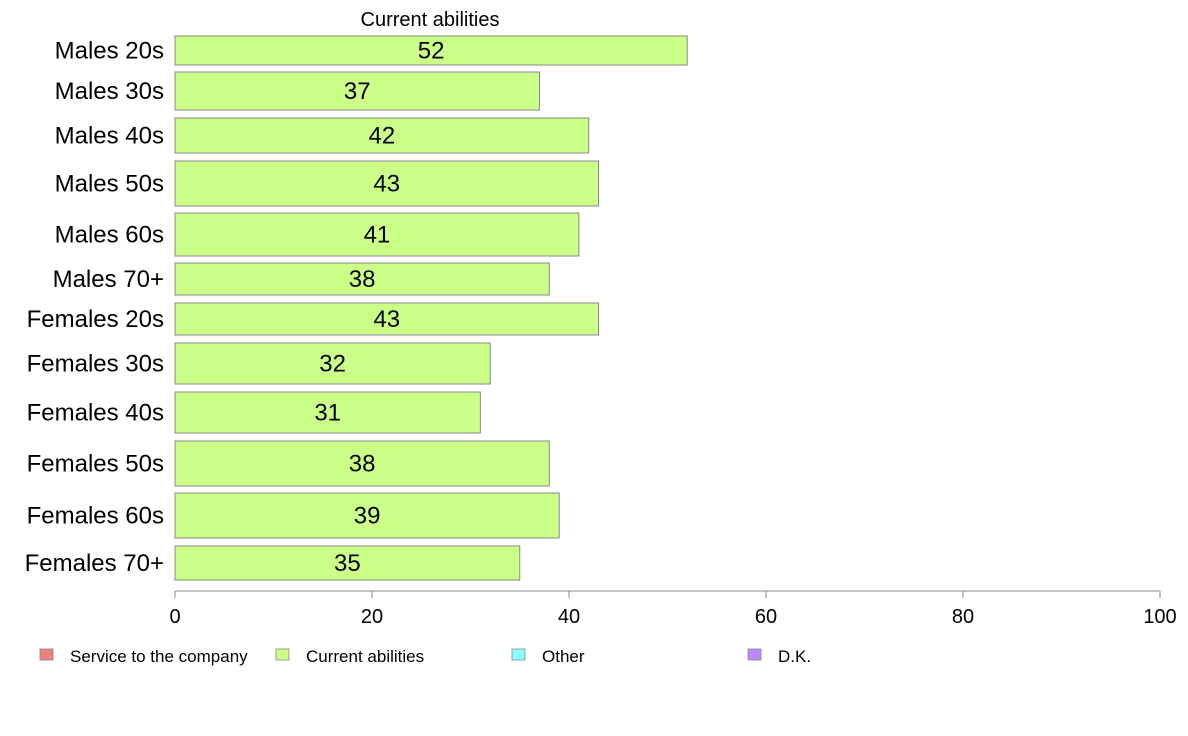 Image resolution: width=1188 pixels, height=736 pixels. What do you see at coordinates (563, 656) in the screenshot?
I see `legend-label: Other` at bounding box center [563, 656].